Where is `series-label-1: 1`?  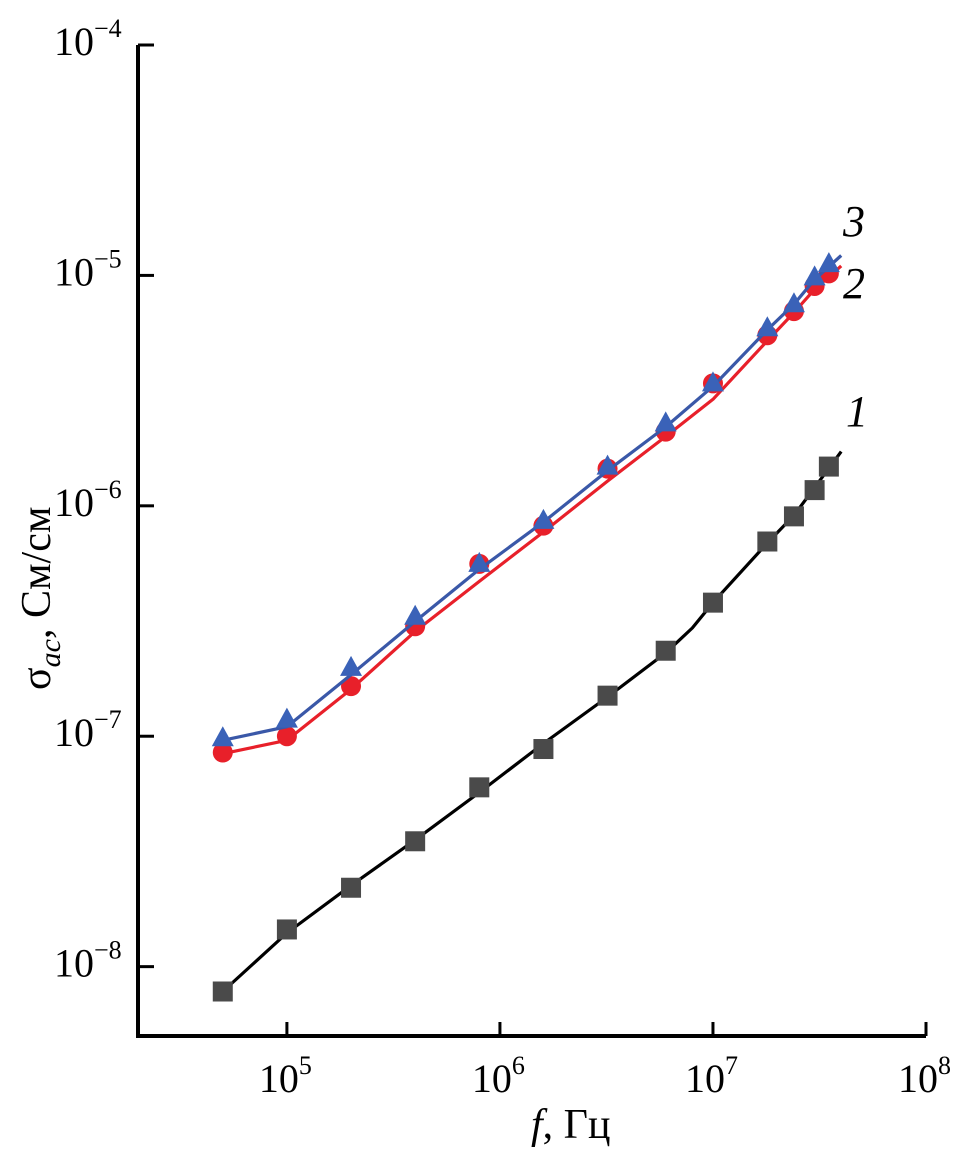 series-label-1: 1 is located at coordinates (857, 411).